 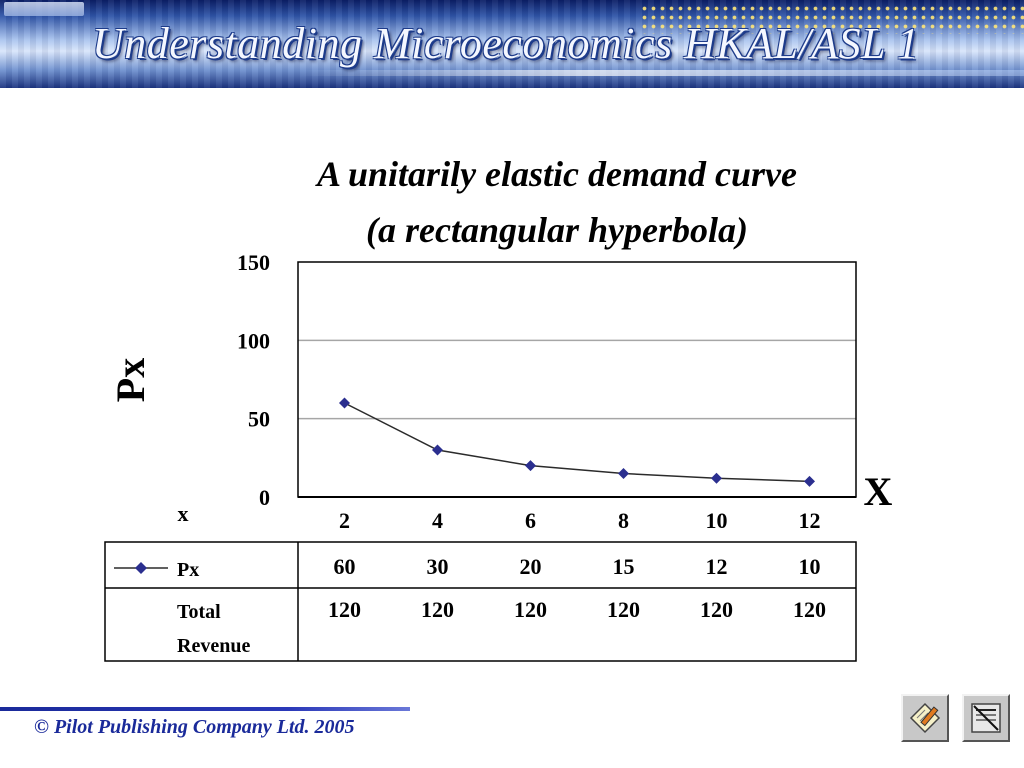 What do you see at coordinates (437, 520) in the screenshot?
I see `x-tick-label: 4` at bounding box center [437, 520].